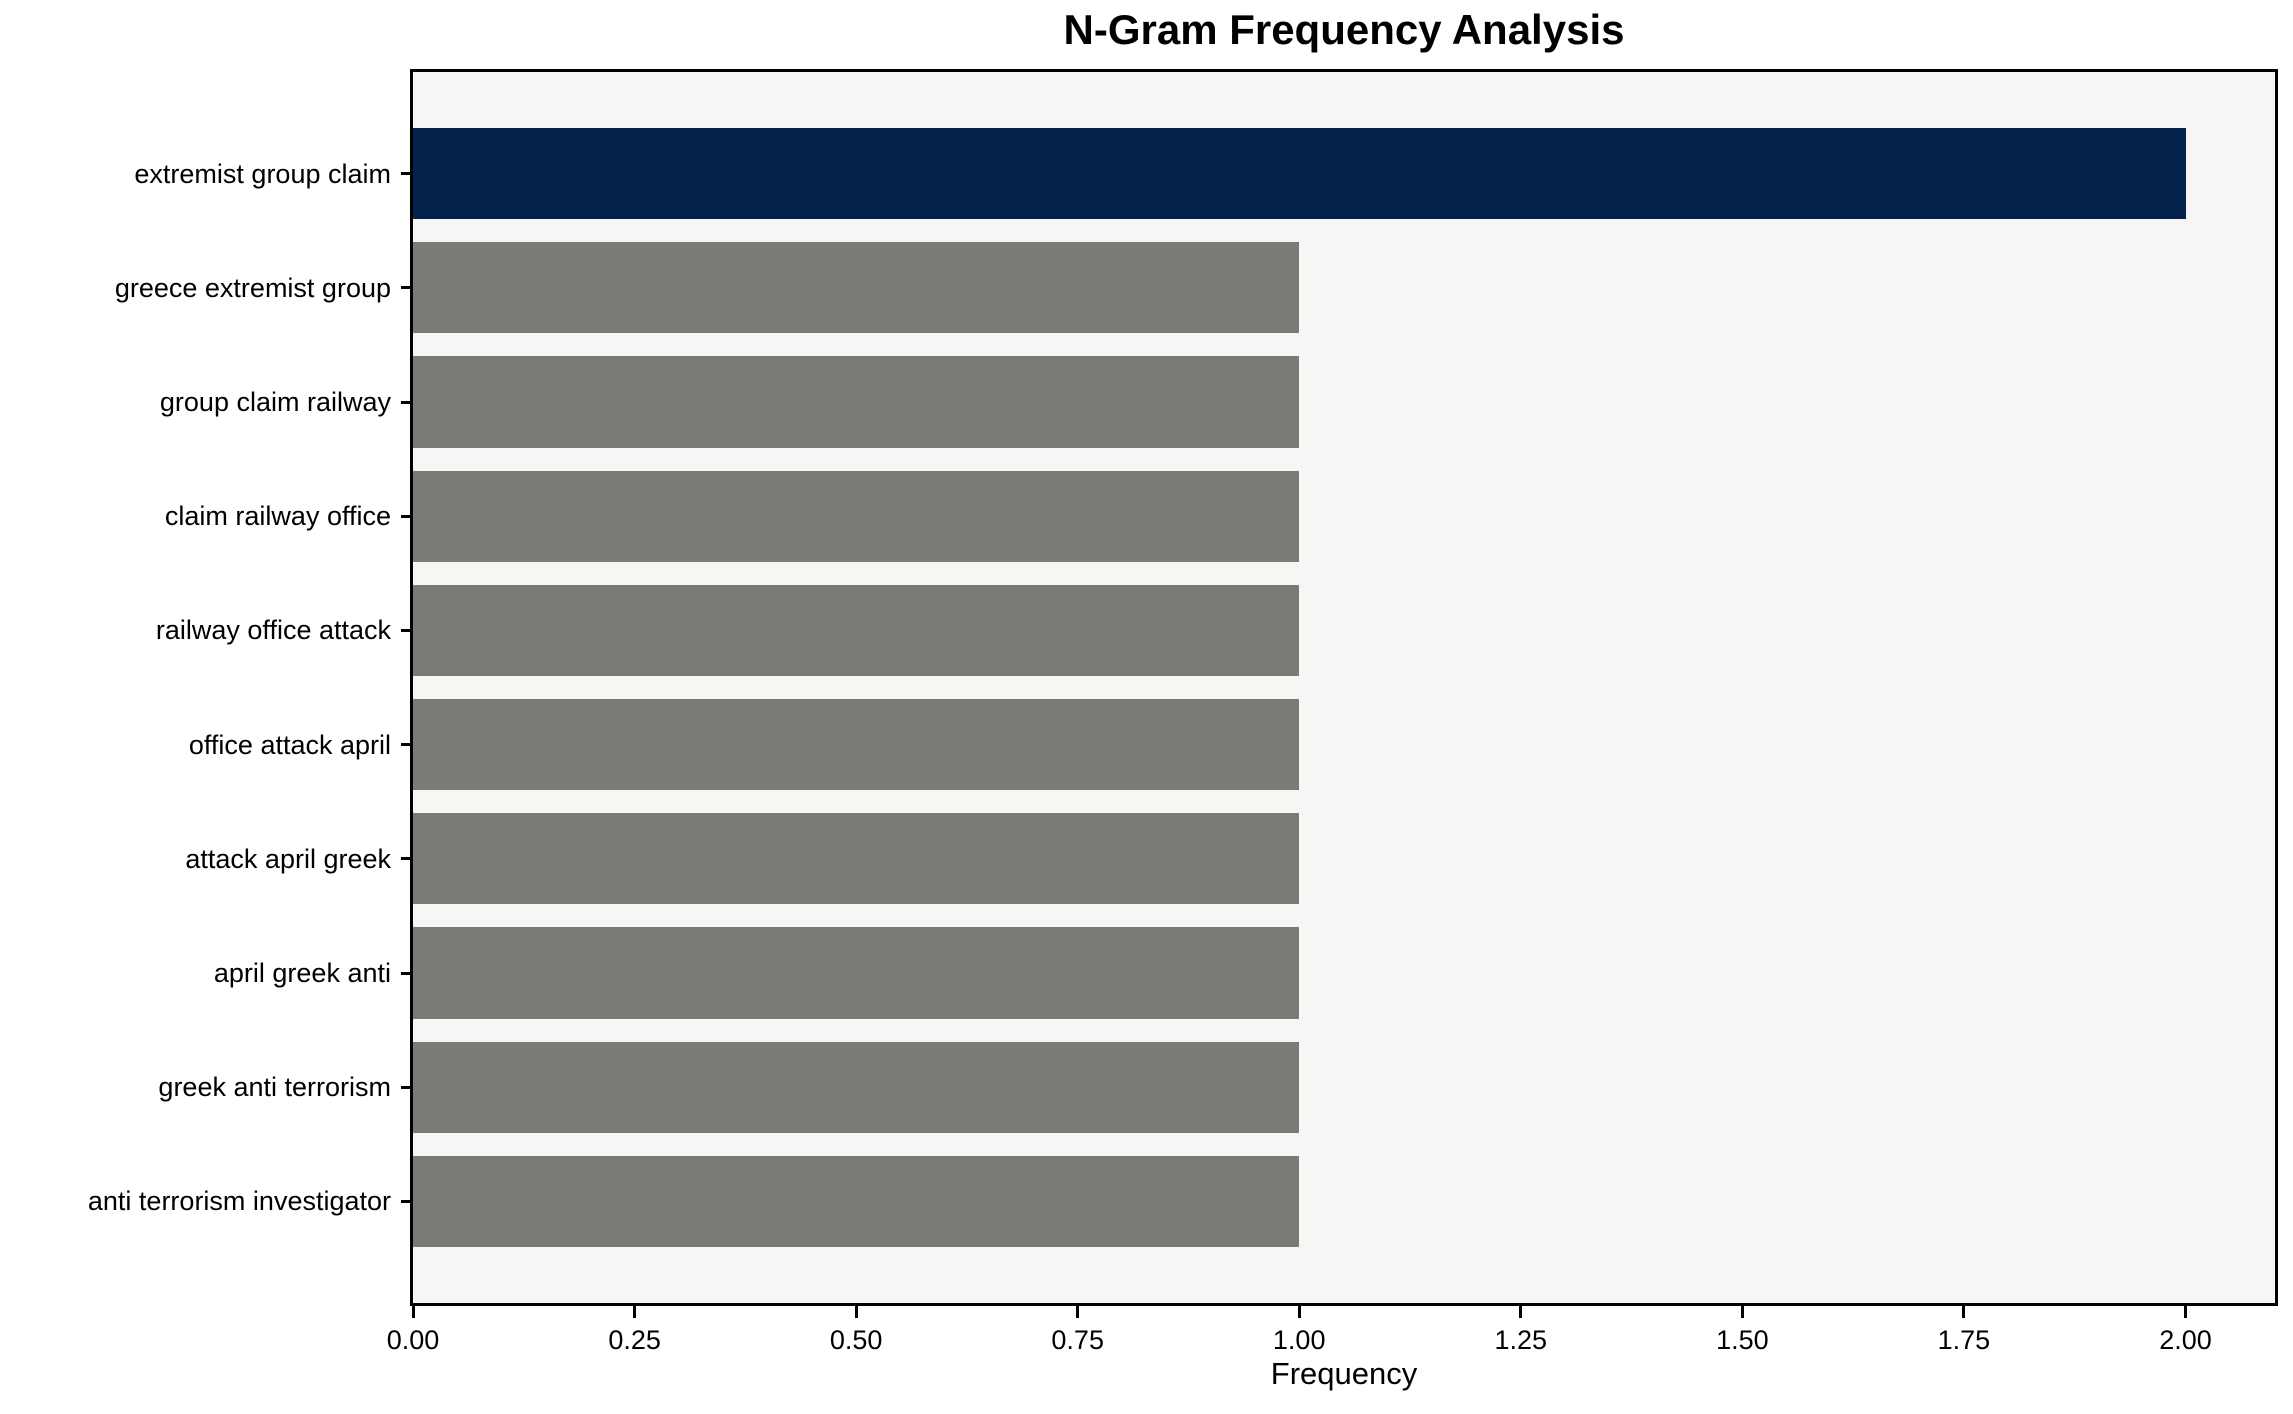  What do you see at coordinates (275, 402) in the screenshot?
I see `y-axis-label: group claim railway` at bounding box center [275, 402].